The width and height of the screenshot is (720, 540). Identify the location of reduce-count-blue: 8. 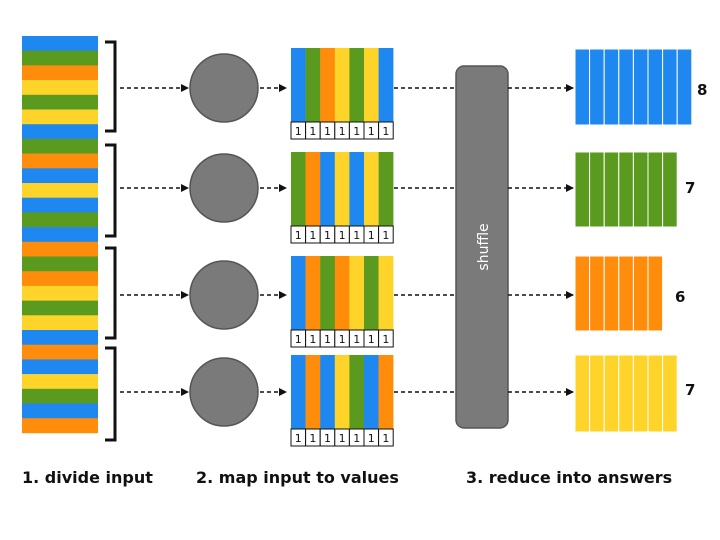
(702, 90).